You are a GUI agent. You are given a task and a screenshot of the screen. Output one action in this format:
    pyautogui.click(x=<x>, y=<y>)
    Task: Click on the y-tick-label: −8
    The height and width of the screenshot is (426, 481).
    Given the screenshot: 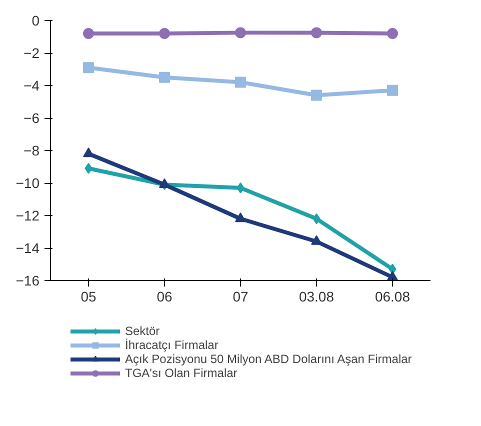 What is the action you would take?
    pyautogui.click(x=32, y=150)
    